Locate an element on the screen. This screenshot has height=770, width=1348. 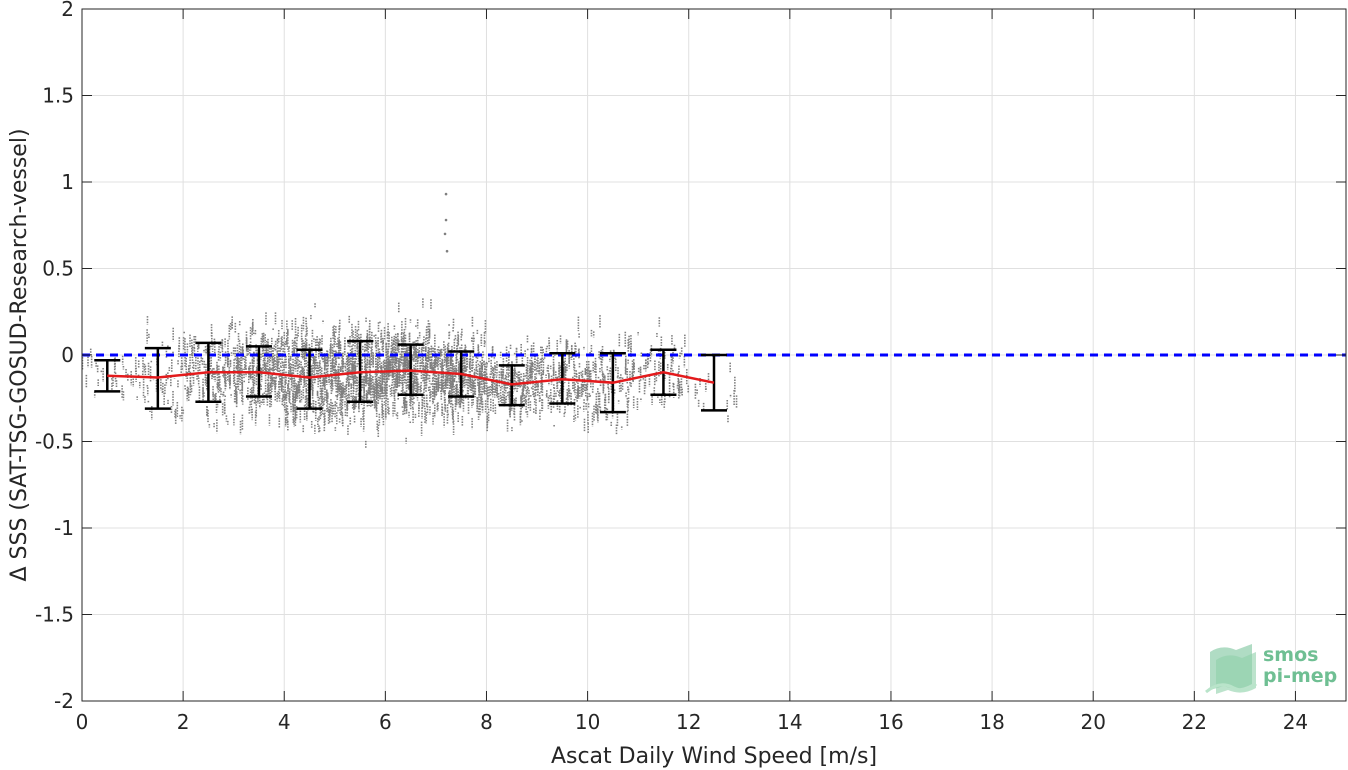
y-tick-label: -2 is located at coordinates (64, 701).